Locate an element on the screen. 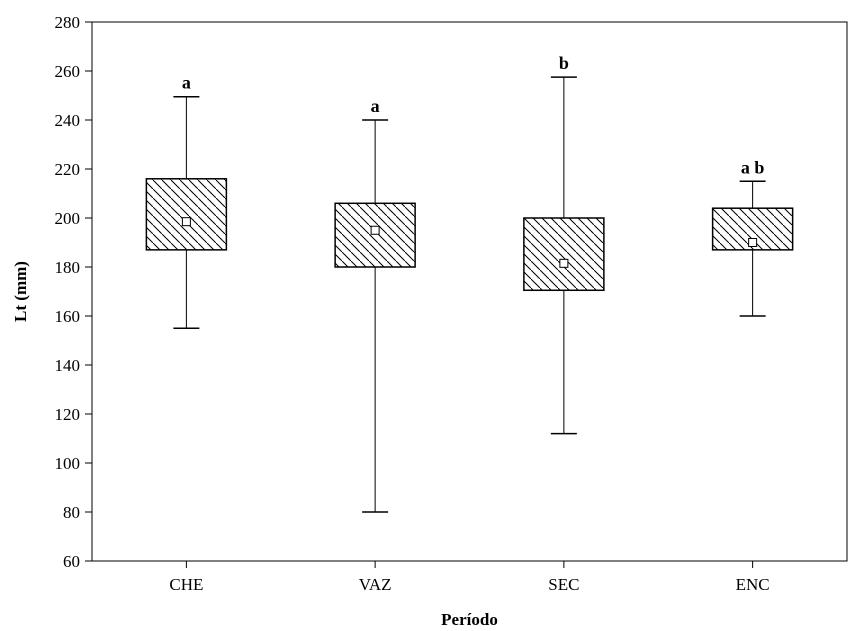  y-axis: 60 80 100 120 140 160 180 200 220 240 260 280 is located at coordinates (73, 292).